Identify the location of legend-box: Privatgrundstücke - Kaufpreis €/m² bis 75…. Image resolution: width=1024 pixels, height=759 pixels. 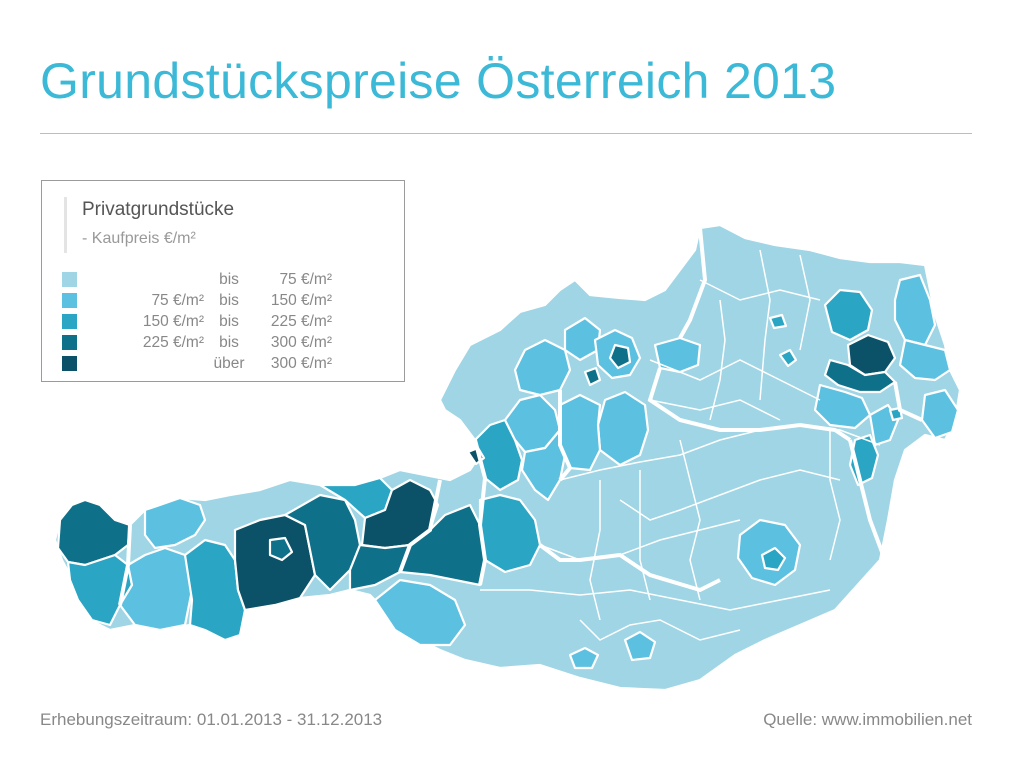
(223, 281).